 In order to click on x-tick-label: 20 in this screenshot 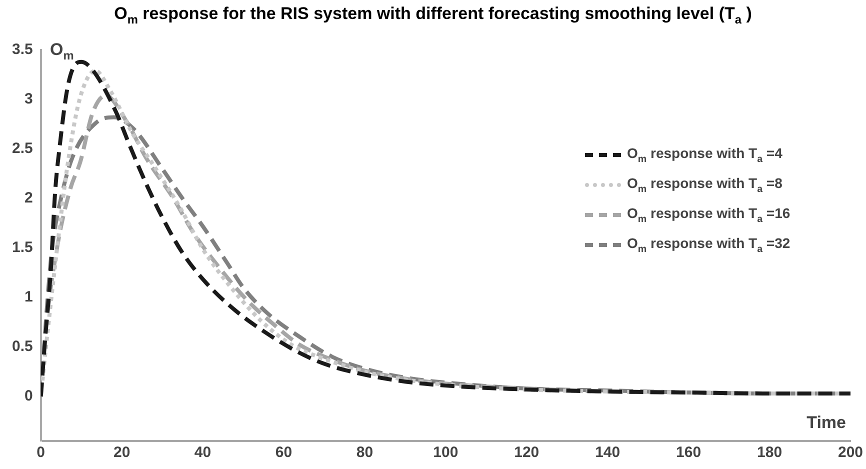, I will do `click(121, 453)`.